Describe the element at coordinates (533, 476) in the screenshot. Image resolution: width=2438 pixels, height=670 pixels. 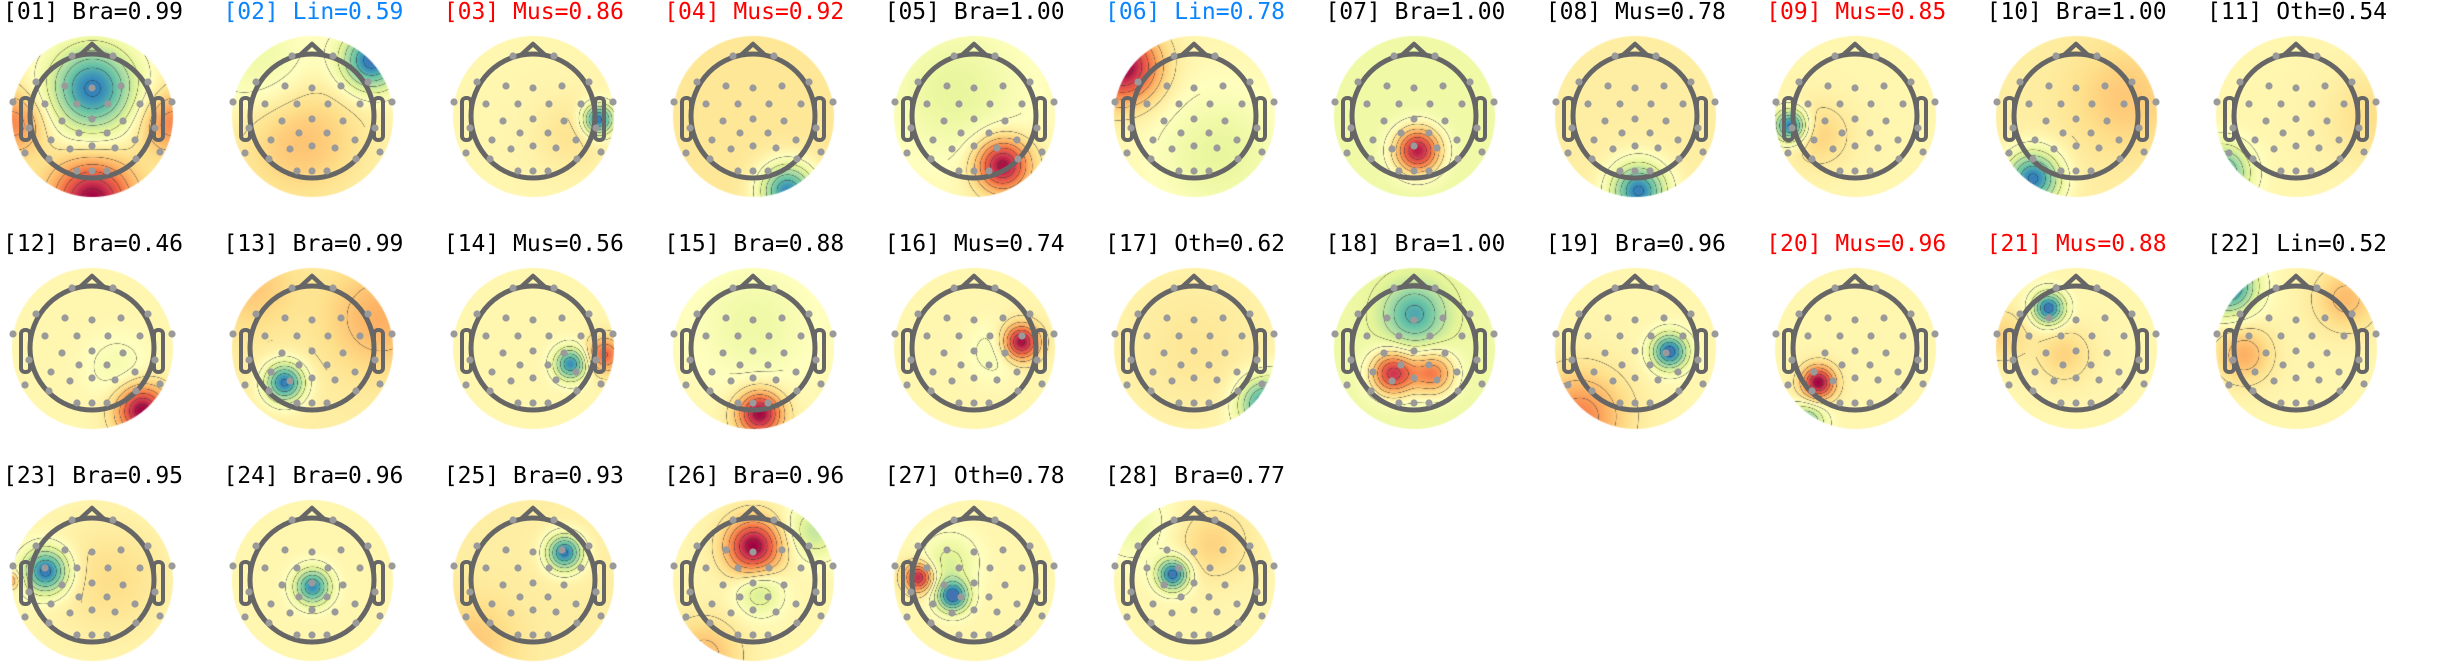
I see `component-title: [25] Bra=0.93` at that location.